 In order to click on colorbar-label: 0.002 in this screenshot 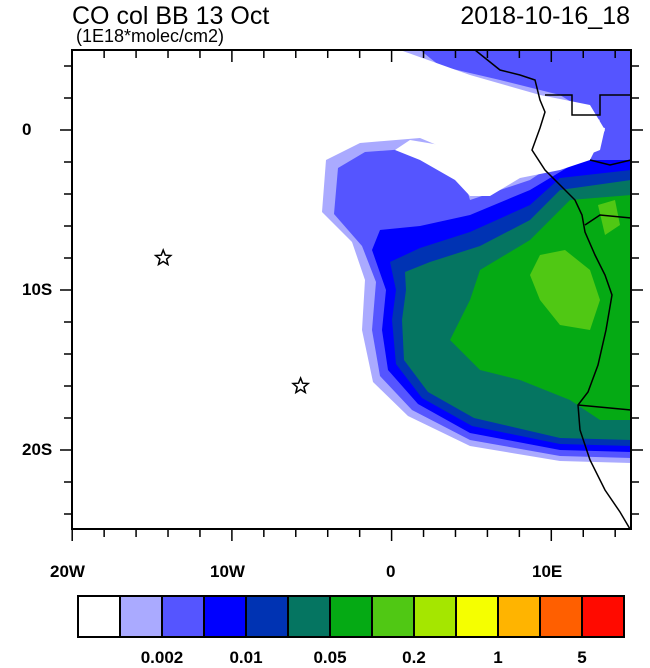, I will do `click(162, 657)`.